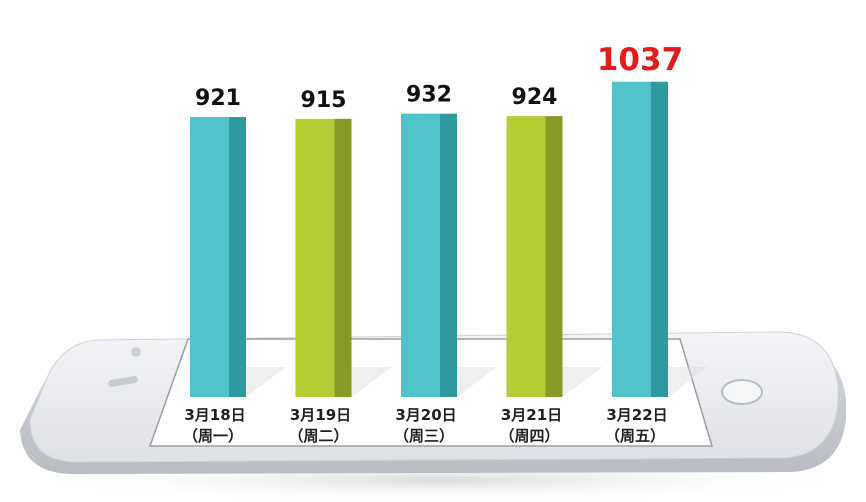 This screenshot has height=502, width=866. Describe the element at coordinates (218, 98) in the screenshot. I see `value-label: 921` at that location.